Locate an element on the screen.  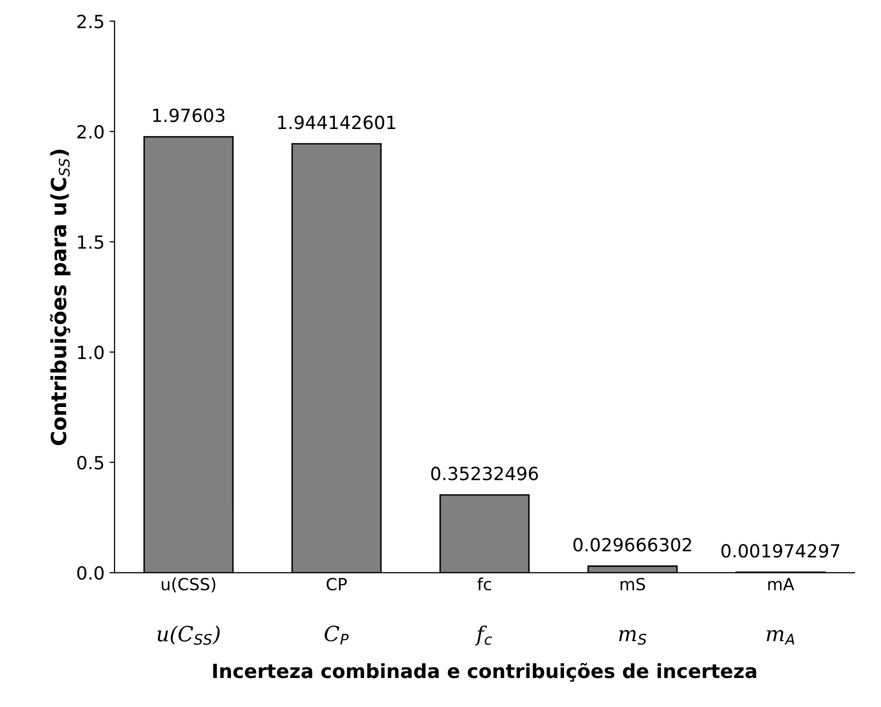
data-label: 1.944142601 is located at coordinates (337, 123).